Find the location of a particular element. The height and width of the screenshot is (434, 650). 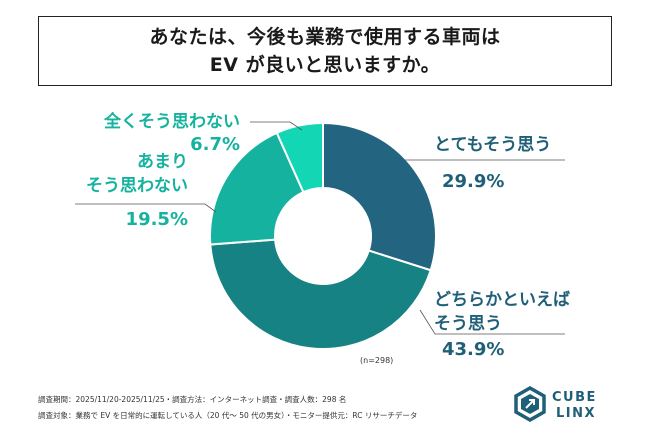

category-label-4-line-1: 全くそう思わない is located at coordinates (171, 121).